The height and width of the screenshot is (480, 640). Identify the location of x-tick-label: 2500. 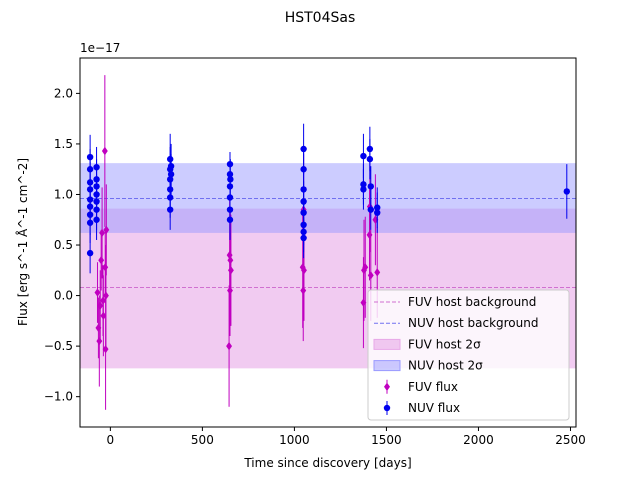
(570, 440).